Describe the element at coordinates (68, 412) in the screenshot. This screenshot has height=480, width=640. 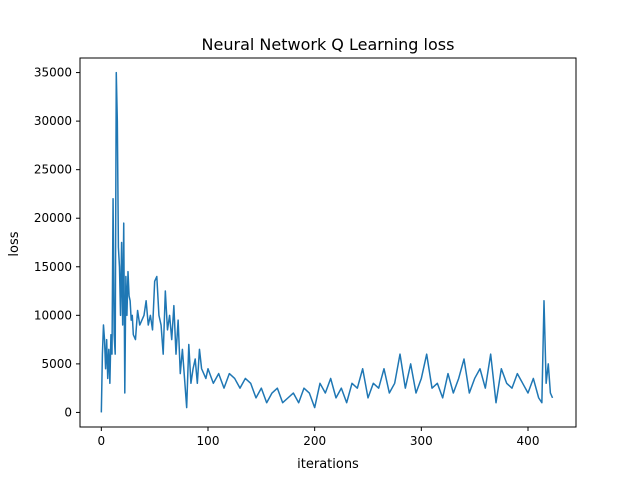
I see `y-tick-label: 0` at that location.